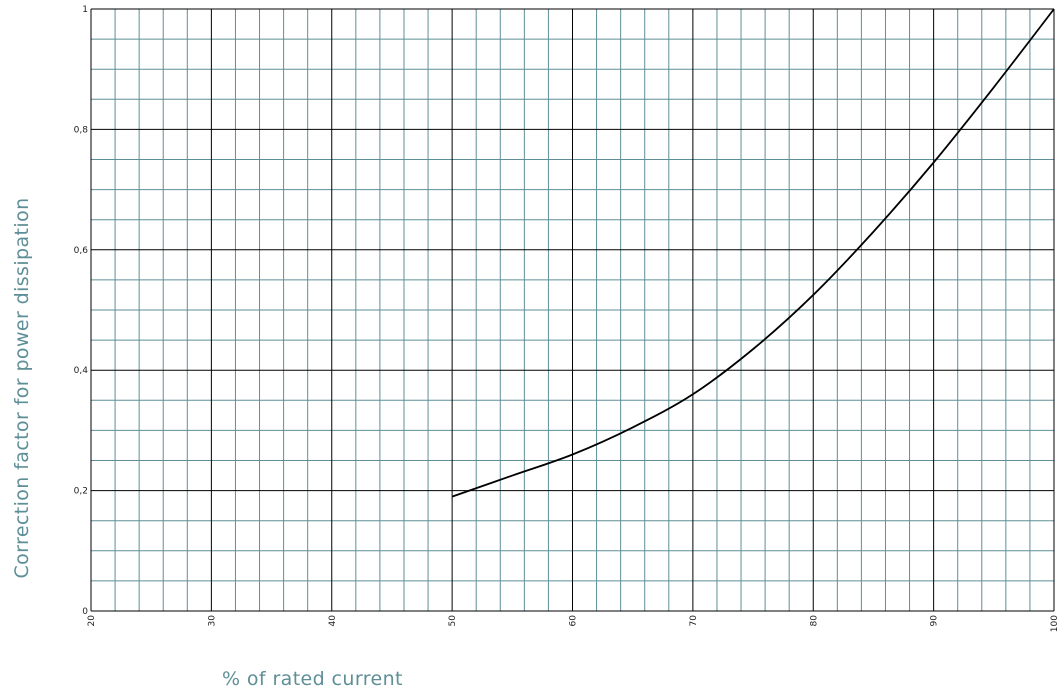  What do you see at coordinates (453, 621) in the screenshot?
I see `x-tick-label: 50` at bounding box center [453, 621].